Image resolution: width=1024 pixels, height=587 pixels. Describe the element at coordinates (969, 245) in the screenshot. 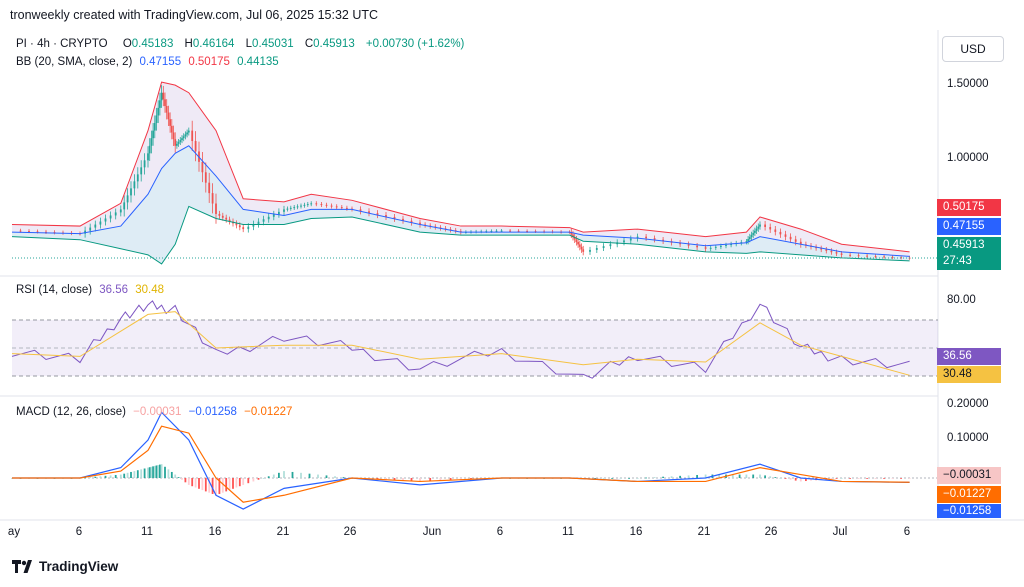

I see `close-price-badge: 0.45913` at that location.